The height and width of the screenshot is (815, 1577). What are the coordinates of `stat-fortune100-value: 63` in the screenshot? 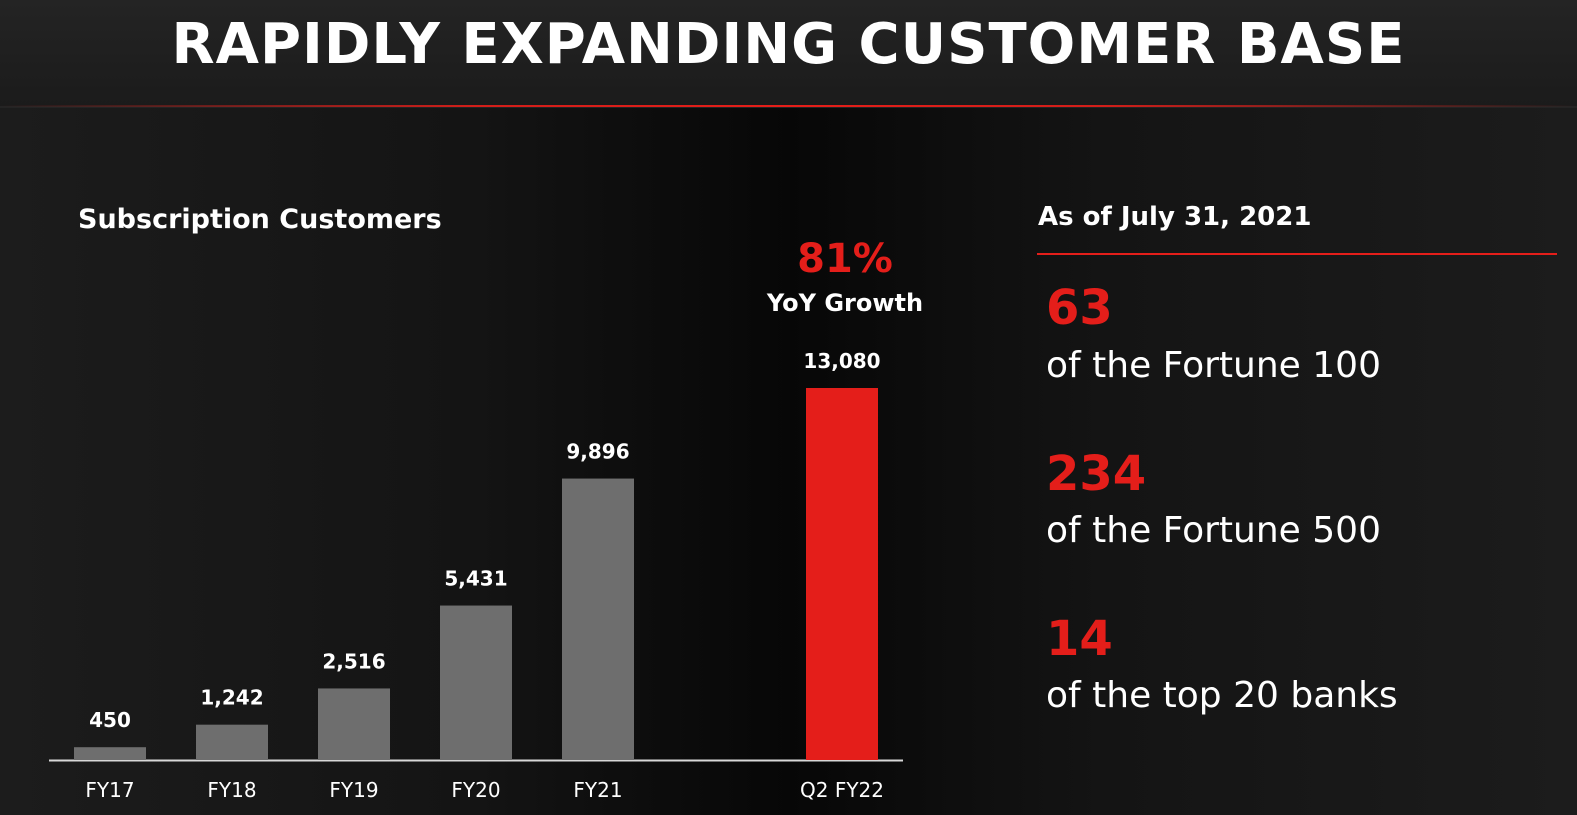 It's located at (1079, 308).